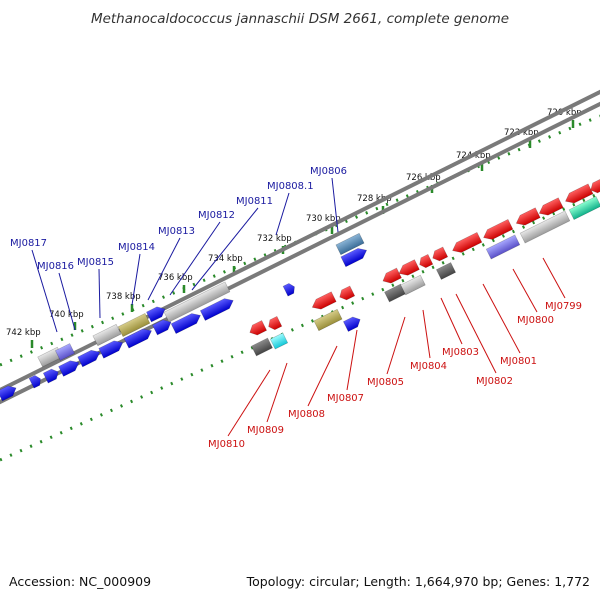 The image size is (600, 600). Describe the element at coordinates (494, 381) in the screenshot. I see `gene-label-reverse: MJ0802` at that location.